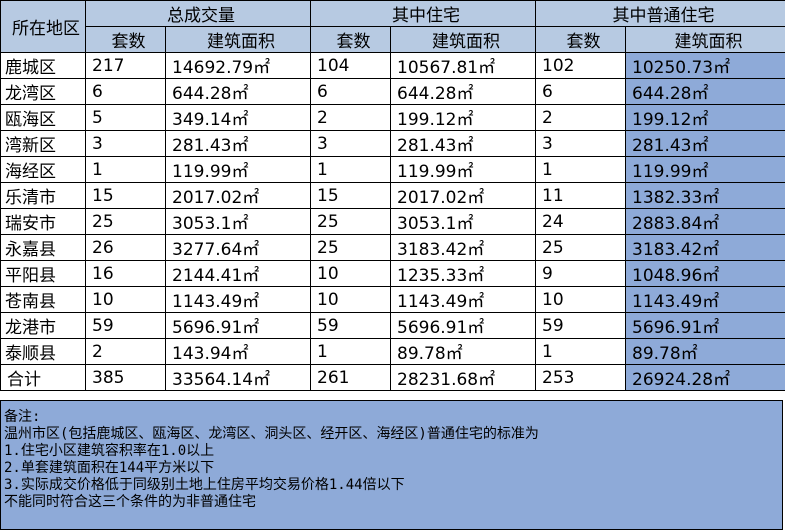 The image size is (785, 532). Describe the element at coordinates (125, 65) in the screenshot. I see `total-sets-cell: 217` at that location.